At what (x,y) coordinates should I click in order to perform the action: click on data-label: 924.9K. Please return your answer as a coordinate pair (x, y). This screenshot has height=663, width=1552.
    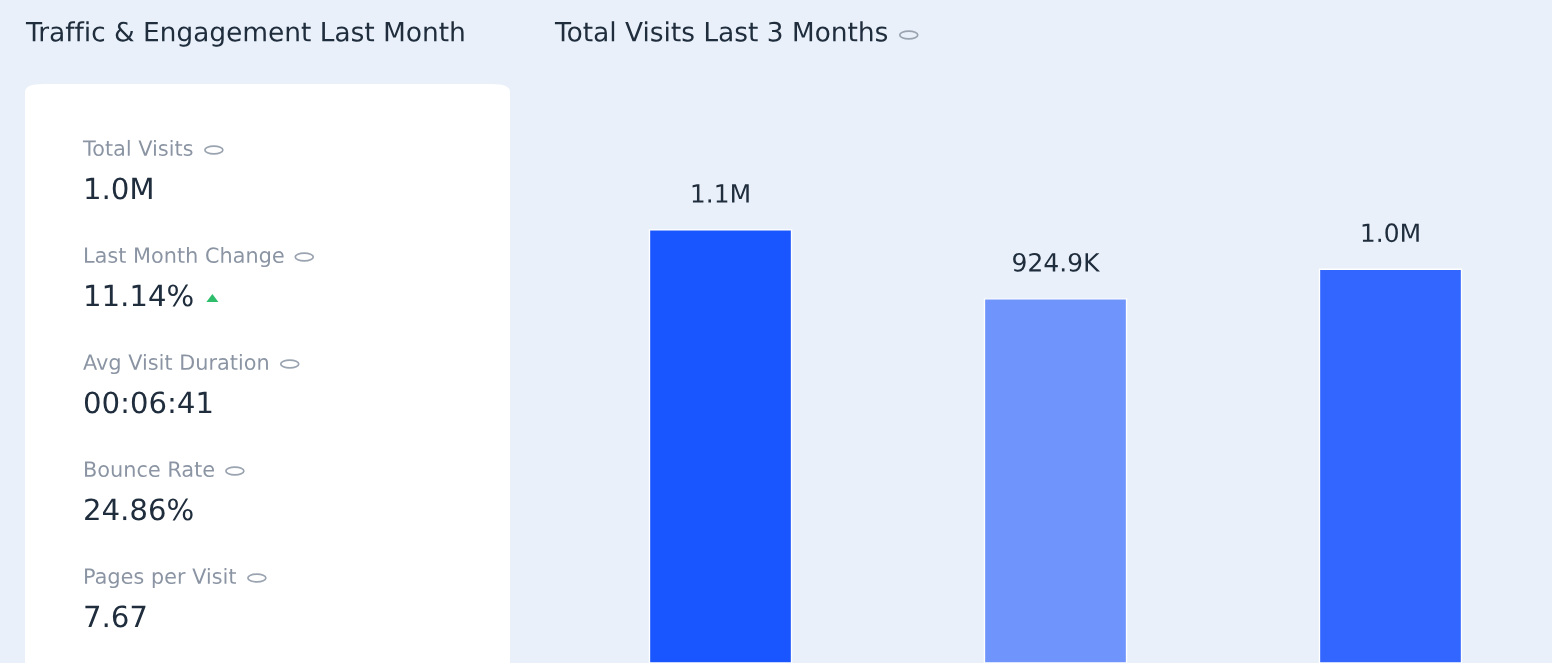
    Looking at the image, I should click on (1057, 262).